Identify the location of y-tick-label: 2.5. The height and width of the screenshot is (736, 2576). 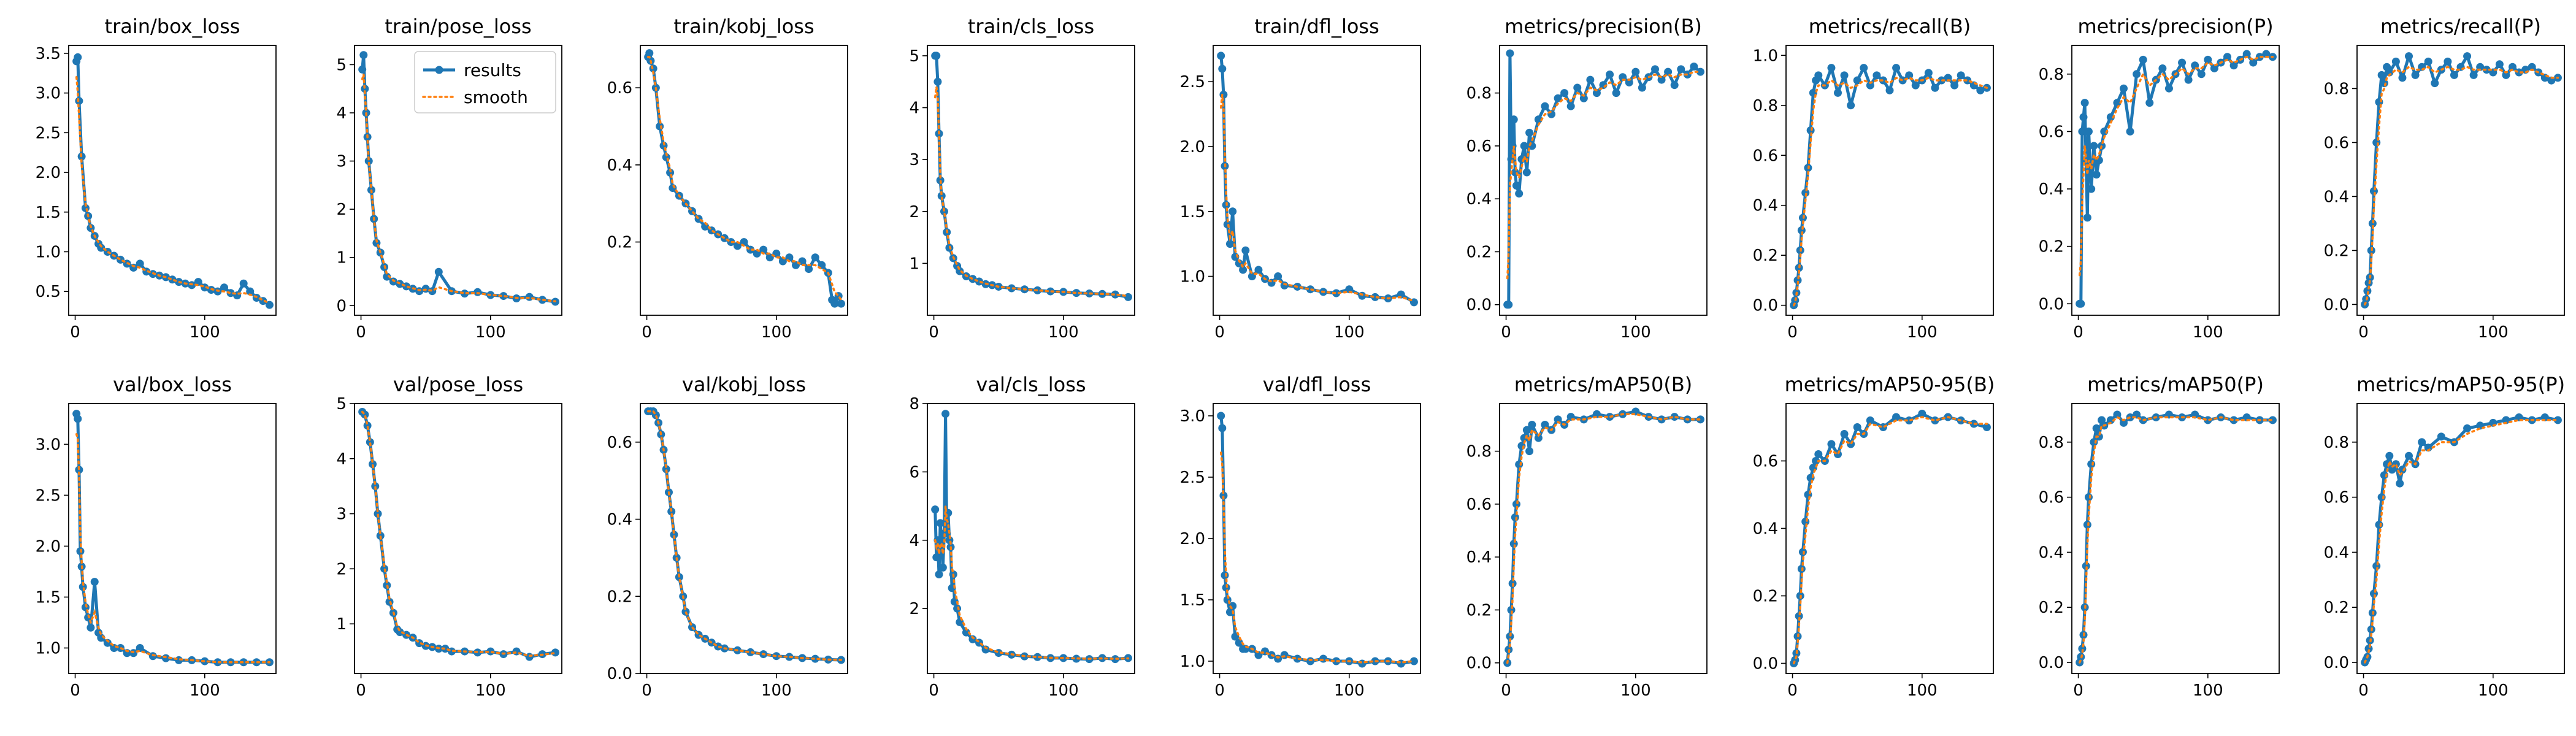
(48, 133).